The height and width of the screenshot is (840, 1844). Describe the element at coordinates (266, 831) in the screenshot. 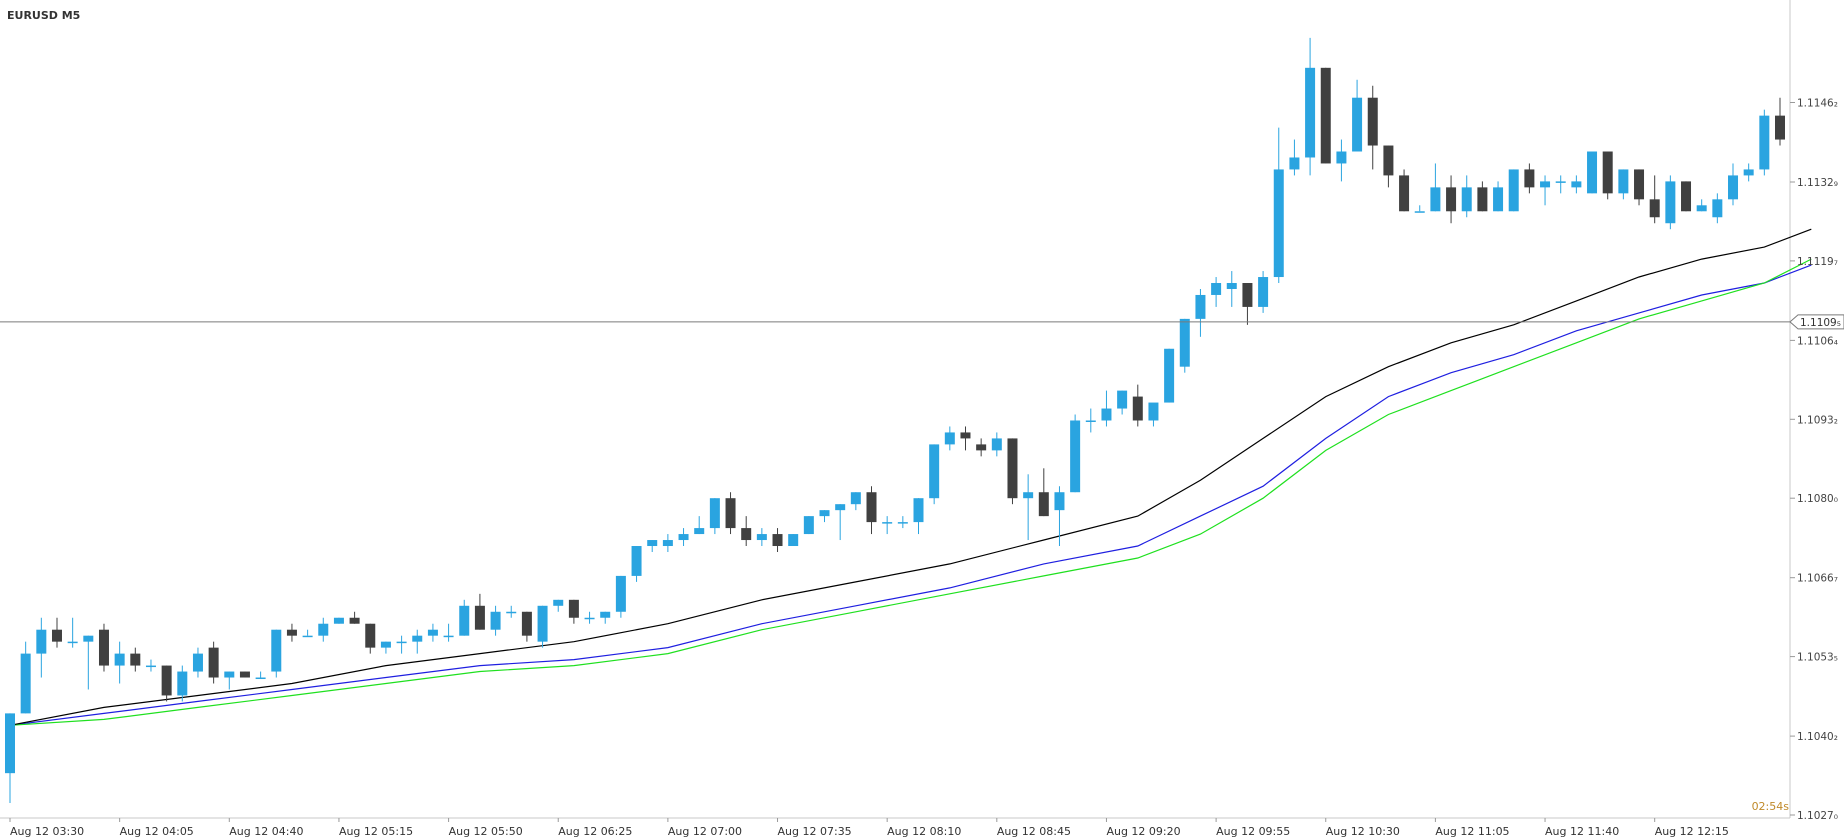

I see `x-tick-label: Aug 12 04:40` at that location.